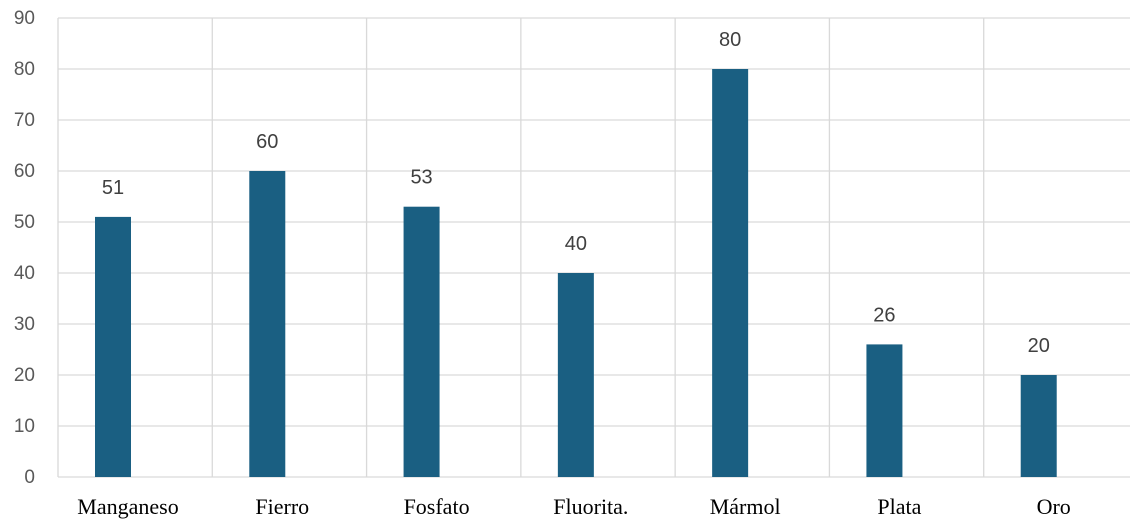 Image resolution: width=1130 pixels, height=529 pixels. I want to click on y-tick-label: 80, so click(24, 69).